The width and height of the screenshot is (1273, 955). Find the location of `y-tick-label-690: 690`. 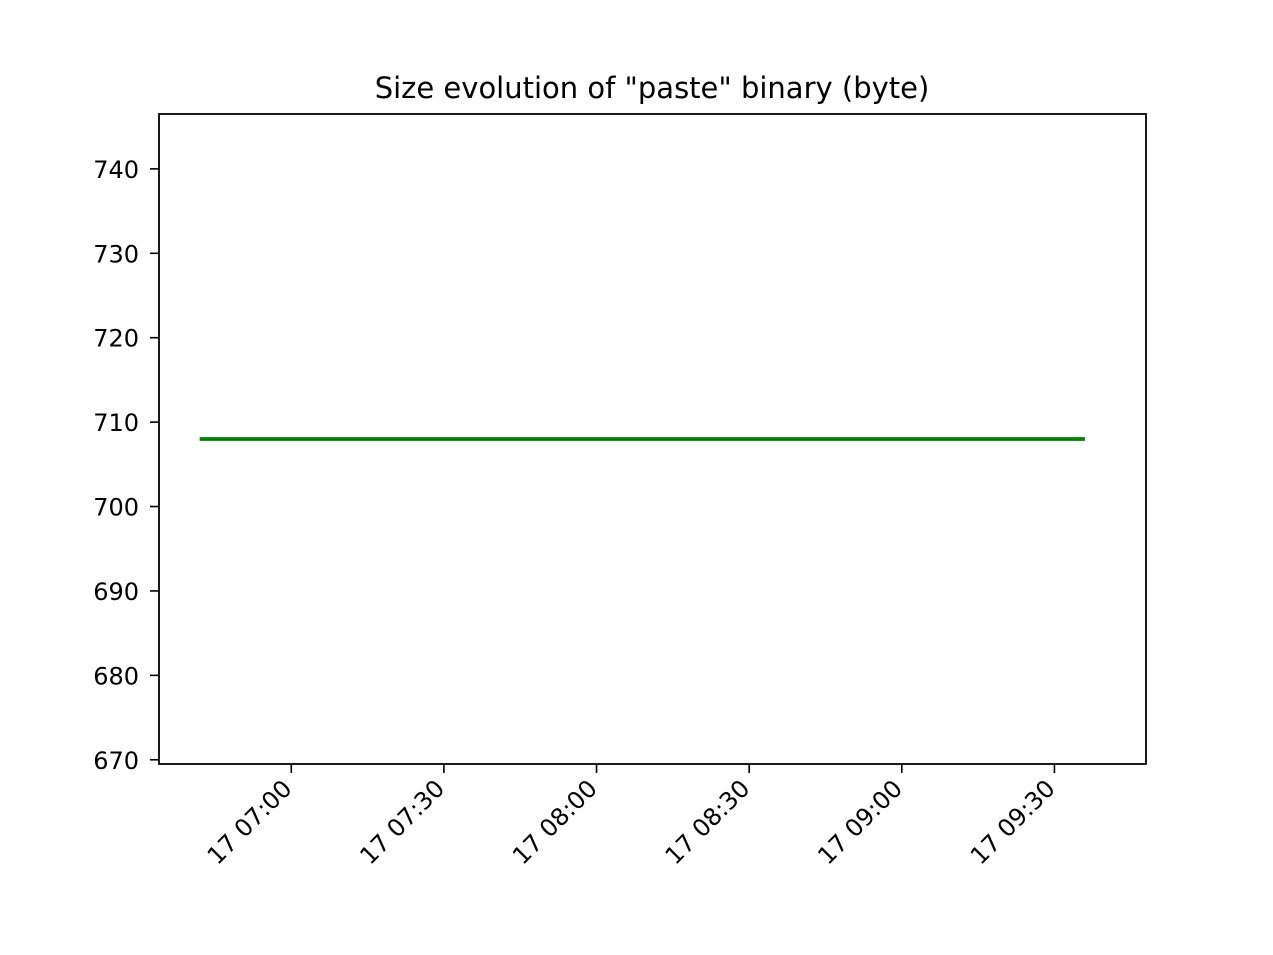

y-tick-label-690: 690 is located at coordinates (116, 592).